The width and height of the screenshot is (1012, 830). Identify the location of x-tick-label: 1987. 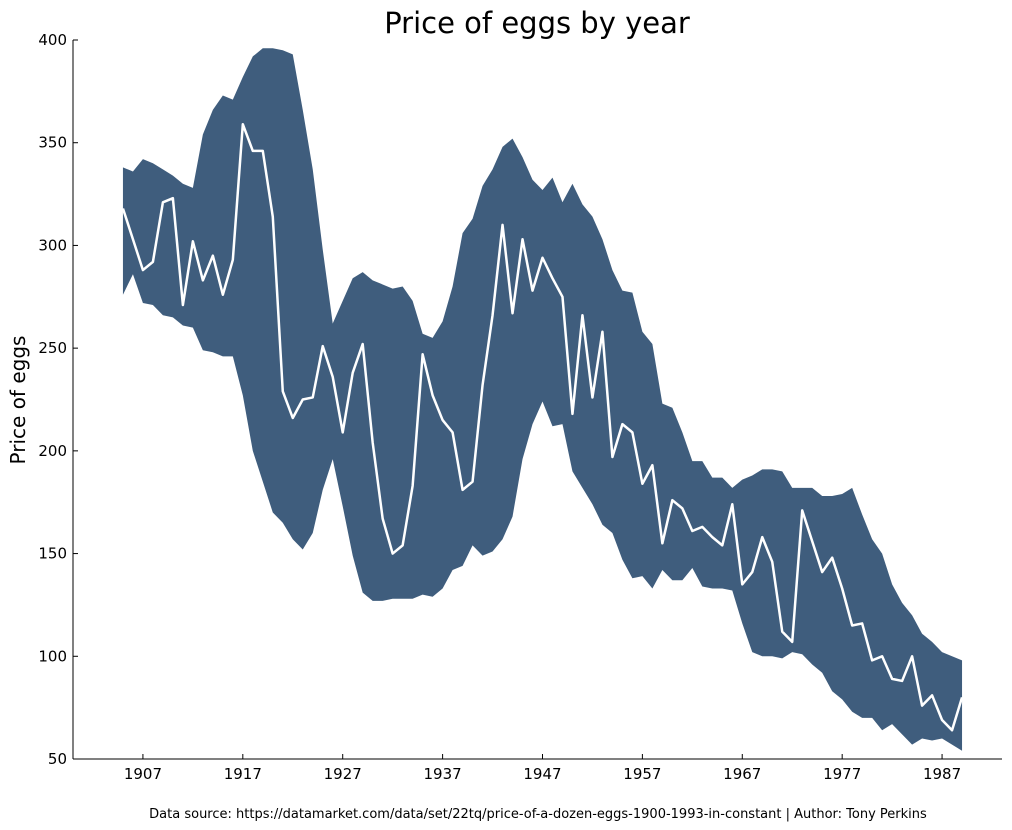
(942, 774).